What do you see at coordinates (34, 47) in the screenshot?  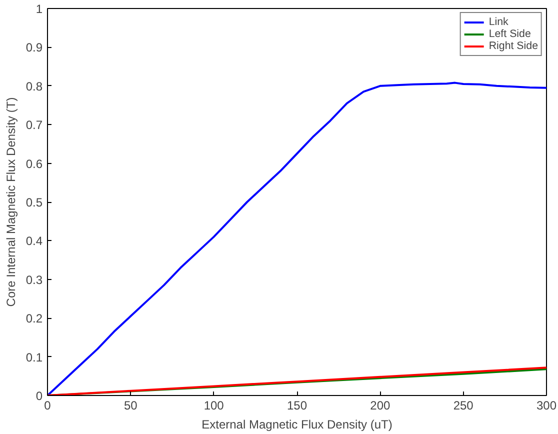 I see `y-tick-label: 0.9` at bounding box center [34, 47].